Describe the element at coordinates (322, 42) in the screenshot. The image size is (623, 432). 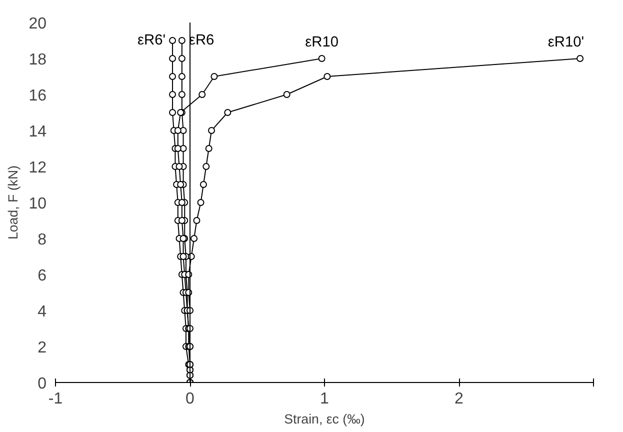
I see `series-label: εR10` at that location.